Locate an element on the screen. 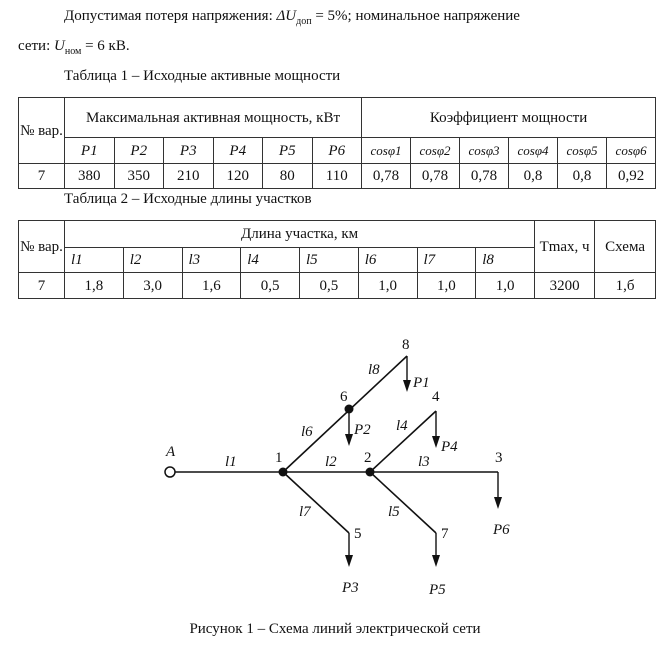 This screenshot has height=647, width=666. cell: 380 is located at coordinates (89, 176).